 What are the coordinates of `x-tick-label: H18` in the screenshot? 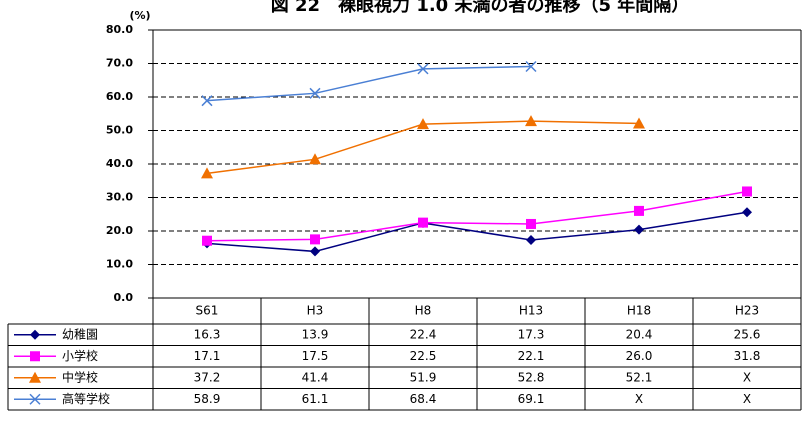 It's located at (639, 311).